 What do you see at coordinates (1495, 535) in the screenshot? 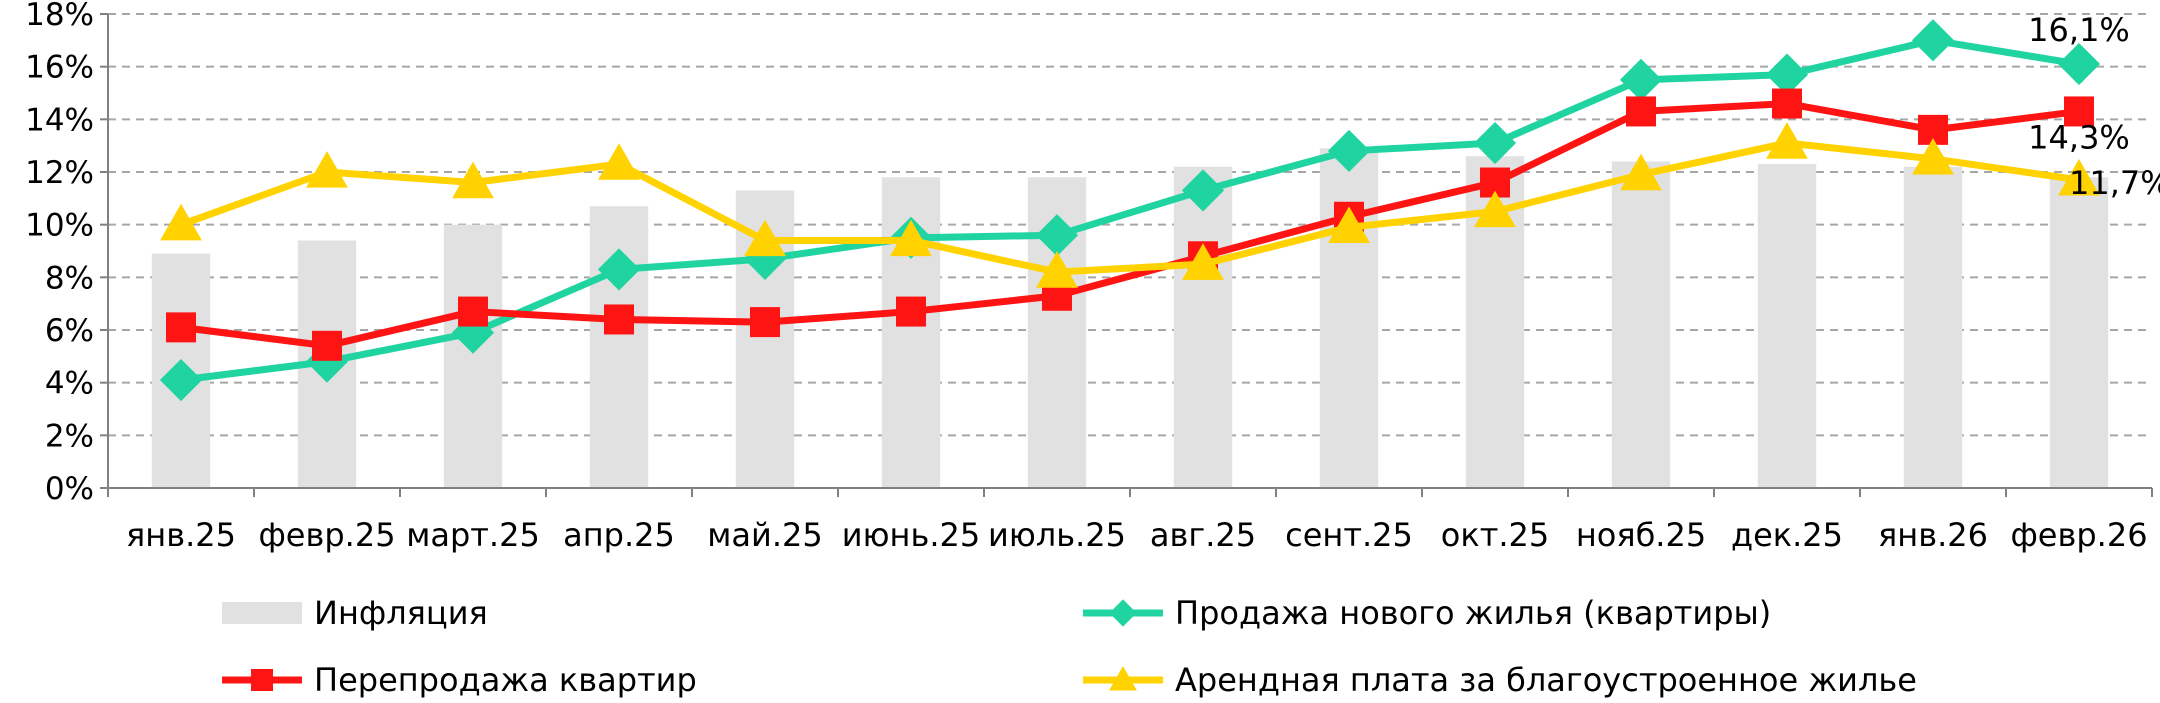
I see `x-tick-label: окт.25` at bounding box center [1495, 535].